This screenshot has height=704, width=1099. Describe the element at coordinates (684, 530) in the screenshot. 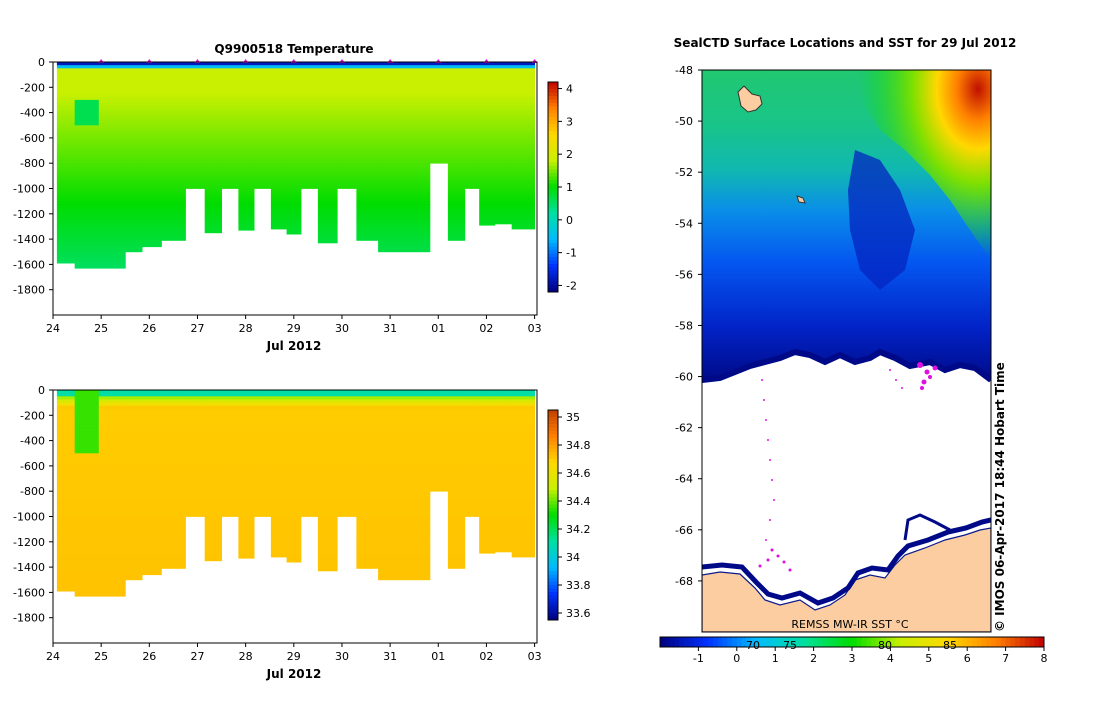

I see `map-y-tick-label: -66` at that location.